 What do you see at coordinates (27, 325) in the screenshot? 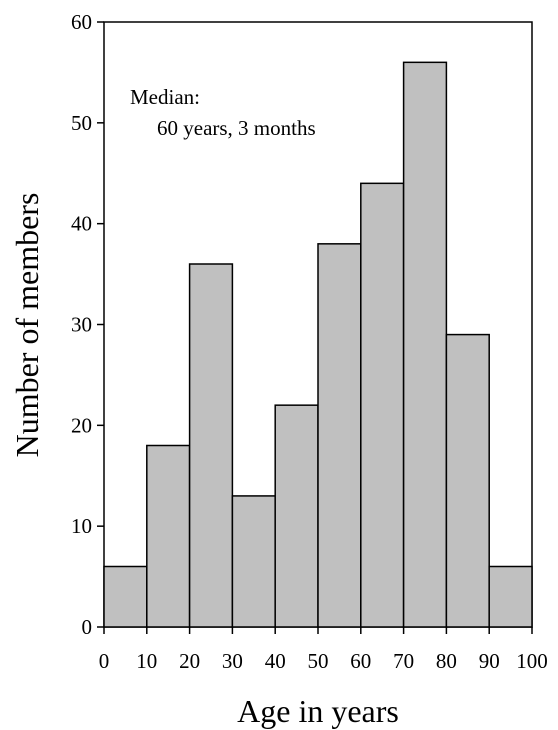
I see `y-axis-title: Number of members` at bounding box center [27, 325].